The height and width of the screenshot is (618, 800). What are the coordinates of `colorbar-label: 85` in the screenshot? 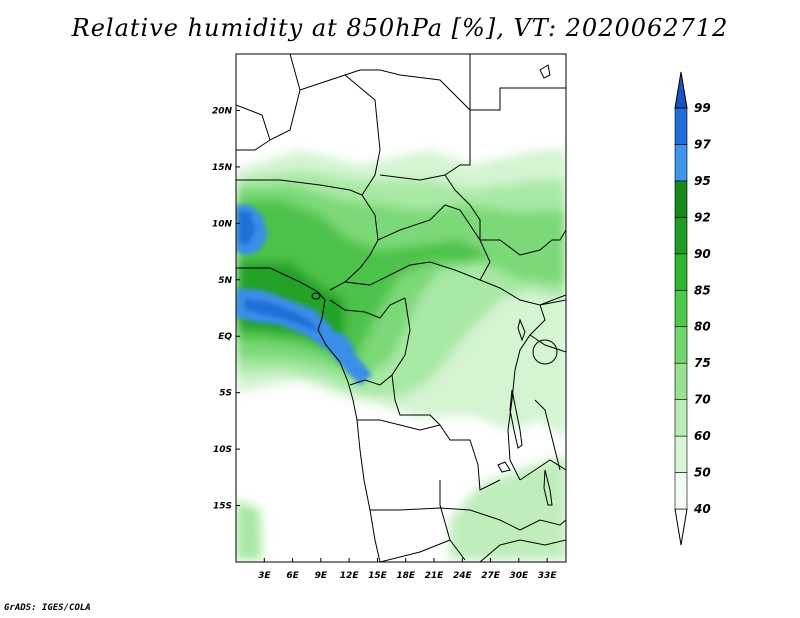 It's located at (702, 290).